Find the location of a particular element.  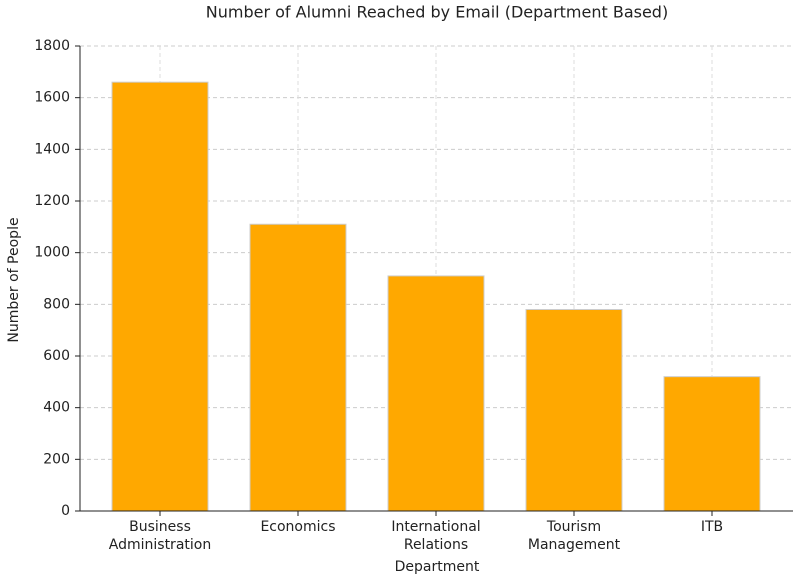

y-tick-label: 1800 is located at coordinates (52, 46).